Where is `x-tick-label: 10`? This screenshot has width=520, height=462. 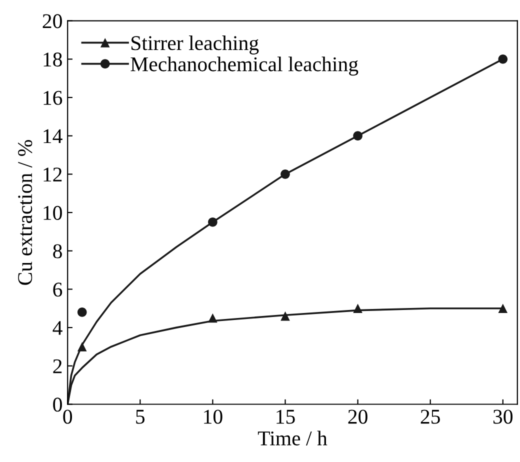
x-tick-label: 10 is located at coordinates (213, 417).